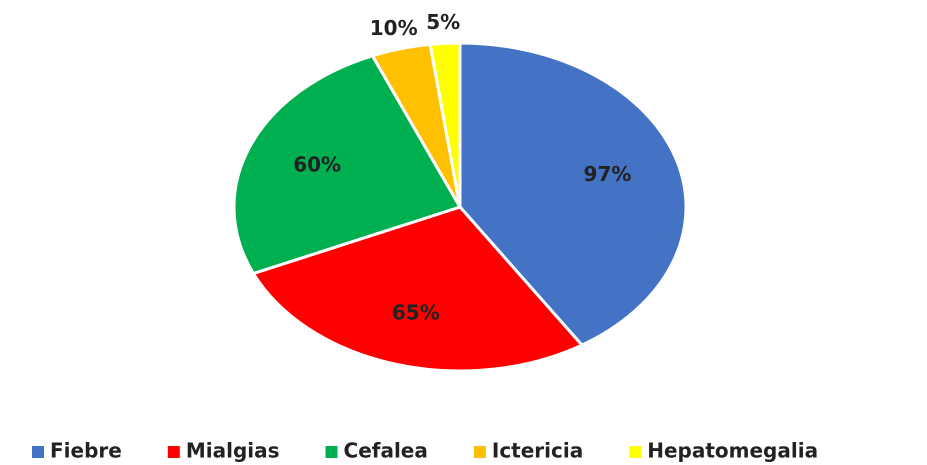  I want to click on legend-label: Hepatomegalia, so click(732, 451).